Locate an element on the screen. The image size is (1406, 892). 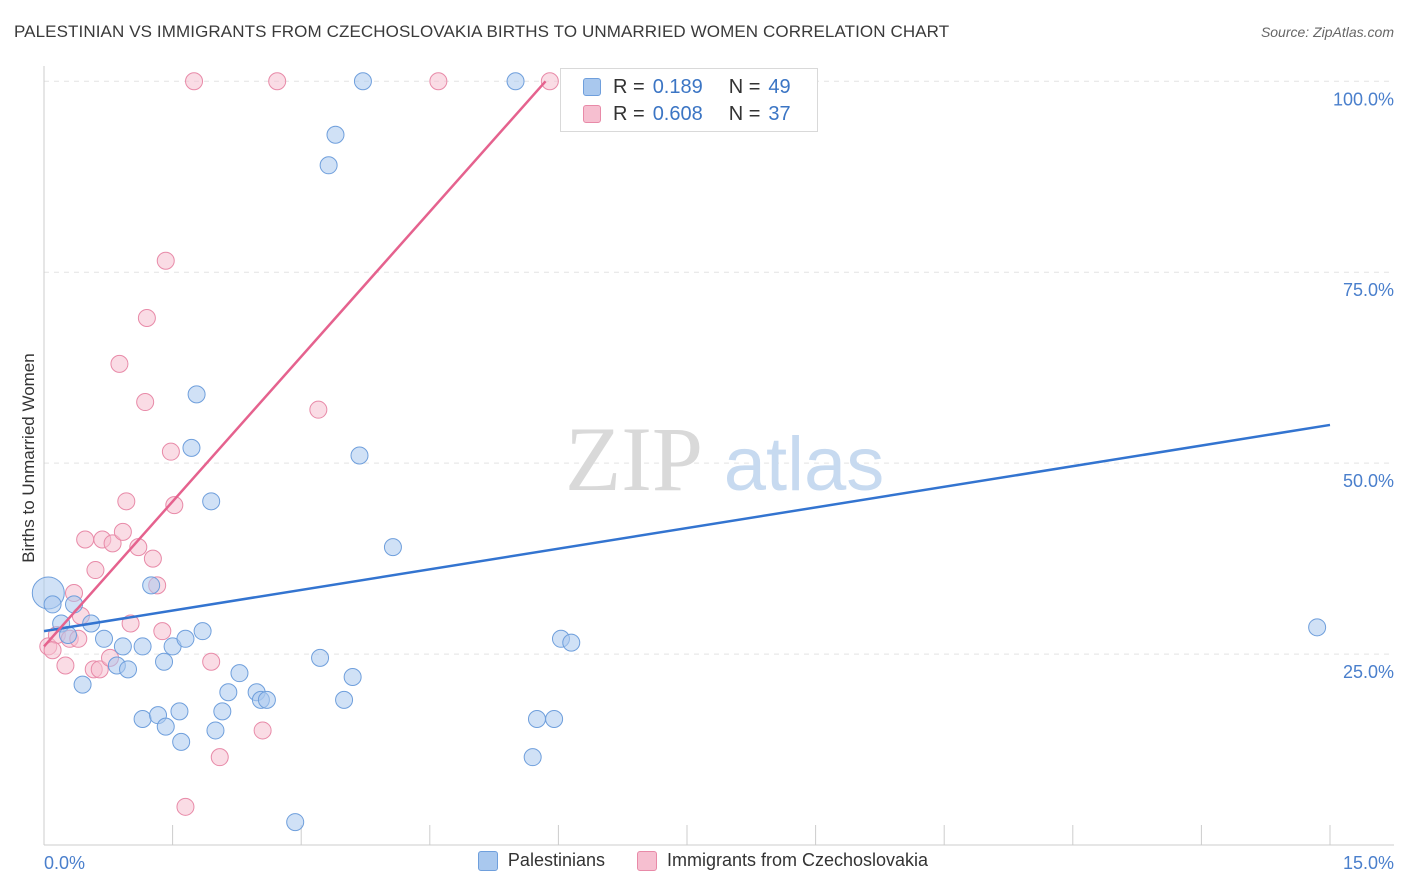
legend-n-value: 49 is located at coordinates (779, 86).